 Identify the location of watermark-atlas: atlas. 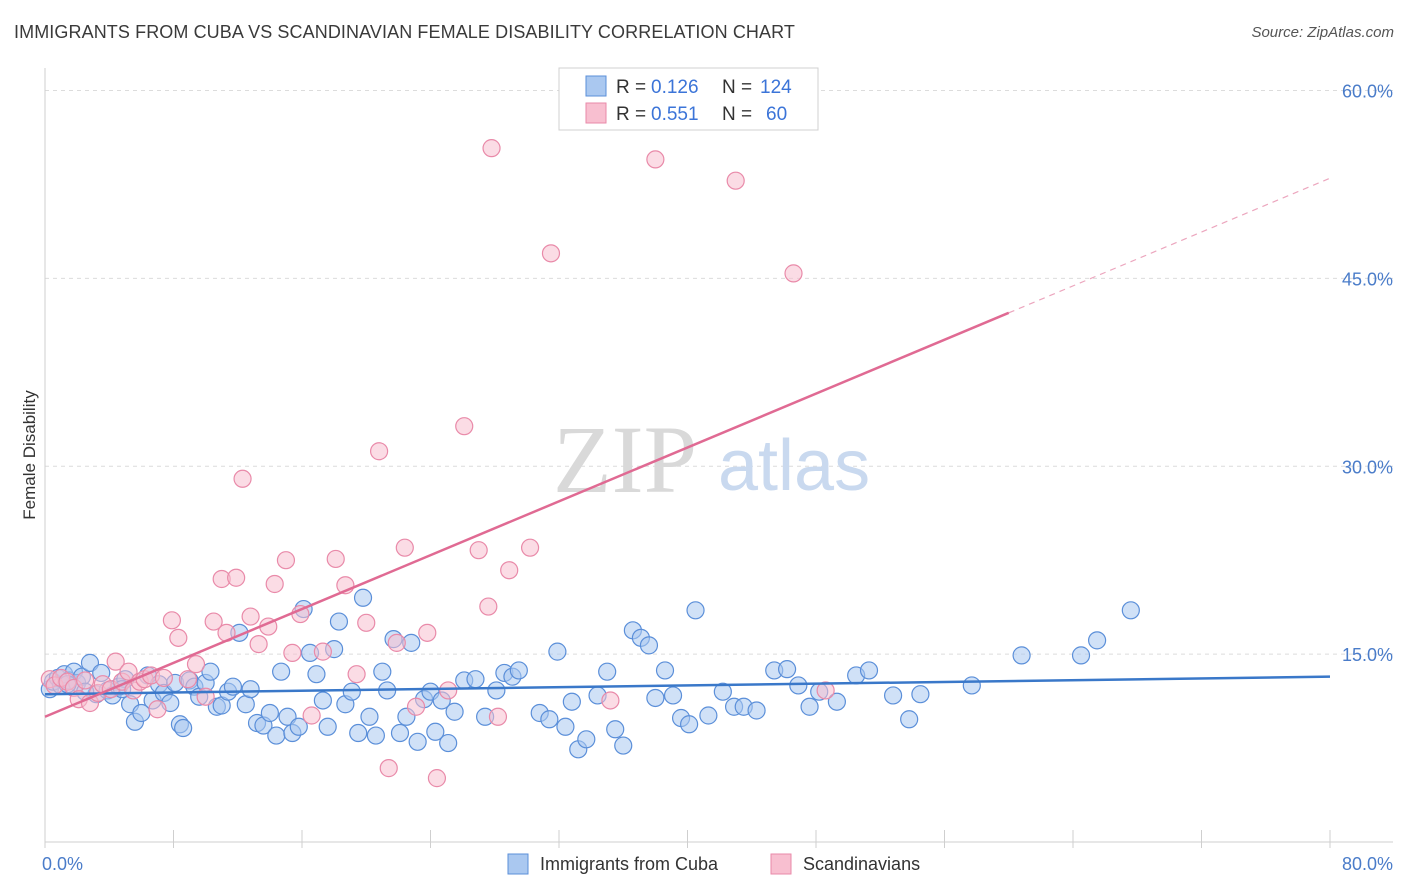
(794, 466).